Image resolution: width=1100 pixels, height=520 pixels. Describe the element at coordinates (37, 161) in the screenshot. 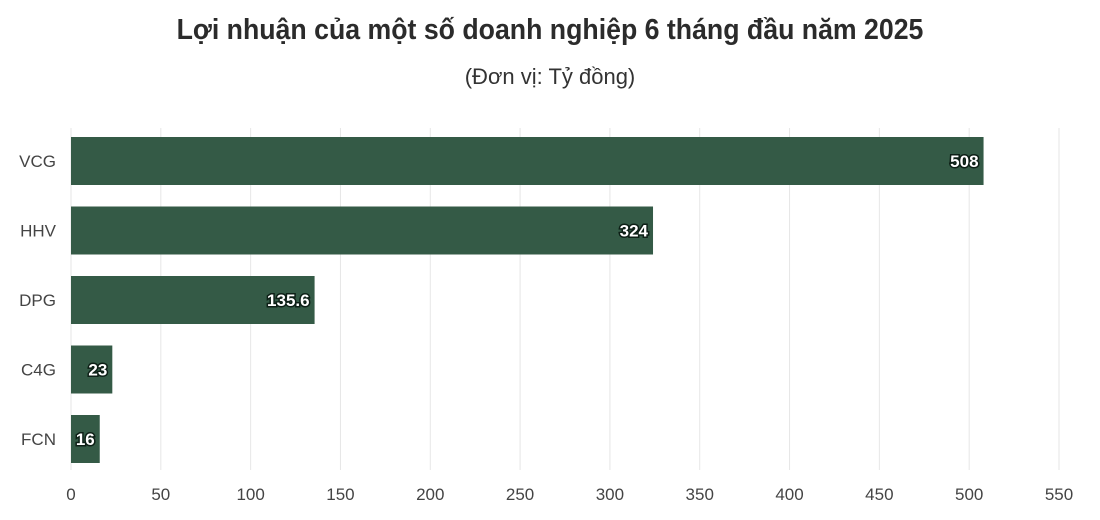

I see `category-label-vcg: VCG` at that location.